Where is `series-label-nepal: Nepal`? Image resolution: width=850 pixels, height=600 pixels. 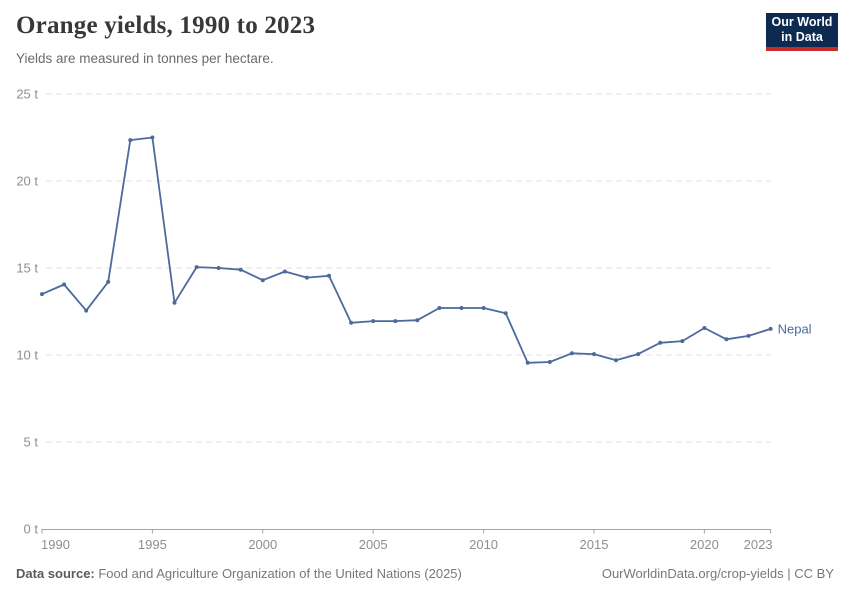 series-label-nepal: Nepal is located at coordinates (795, 328).